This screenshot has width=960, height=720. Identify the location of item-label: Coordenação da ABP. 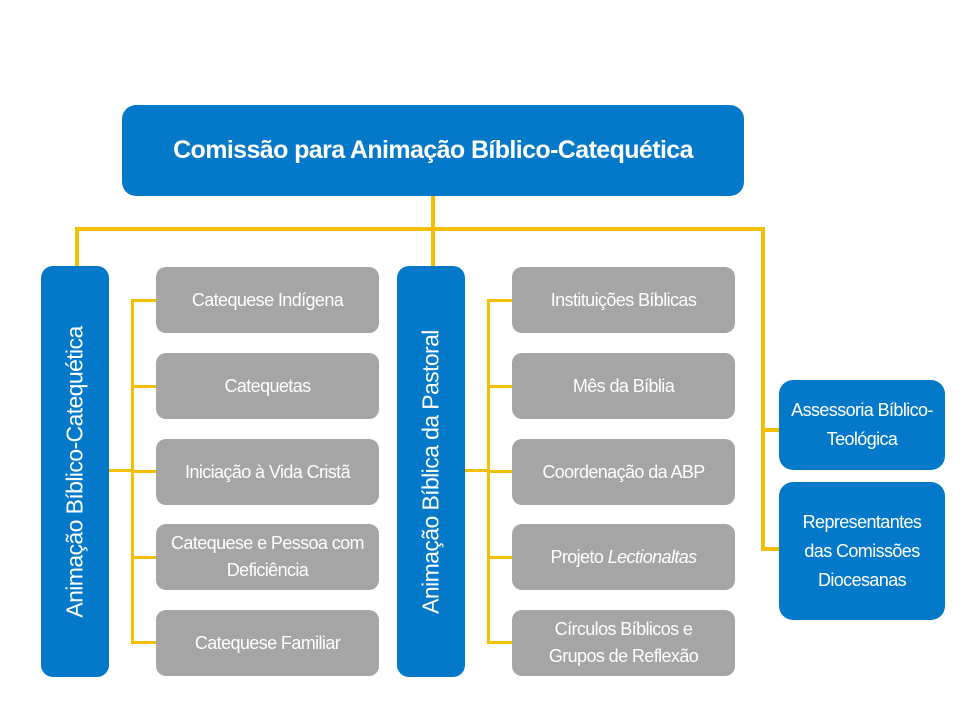
(623, 471).